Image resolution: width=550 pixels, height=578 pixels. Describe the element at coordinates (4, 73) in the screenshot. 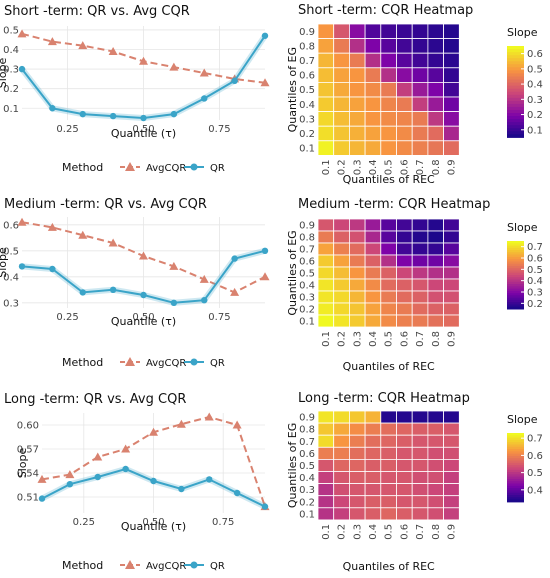

I see `y-axis-label: Slope` at that location.